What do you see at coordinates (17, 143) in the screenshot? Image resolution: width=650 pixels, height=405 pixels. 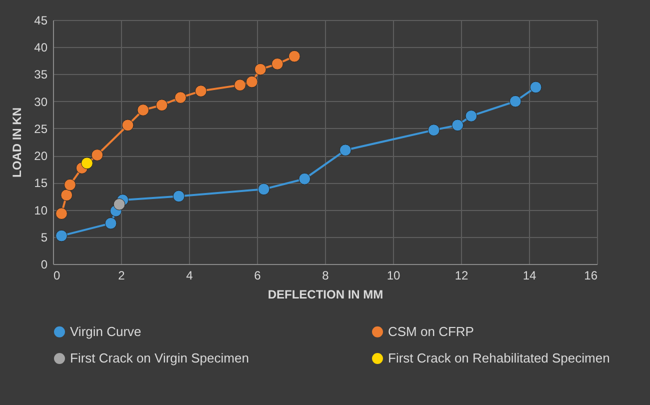 I see `y-axis-title: LOAD IN KN` at bounding box center [17, 143].